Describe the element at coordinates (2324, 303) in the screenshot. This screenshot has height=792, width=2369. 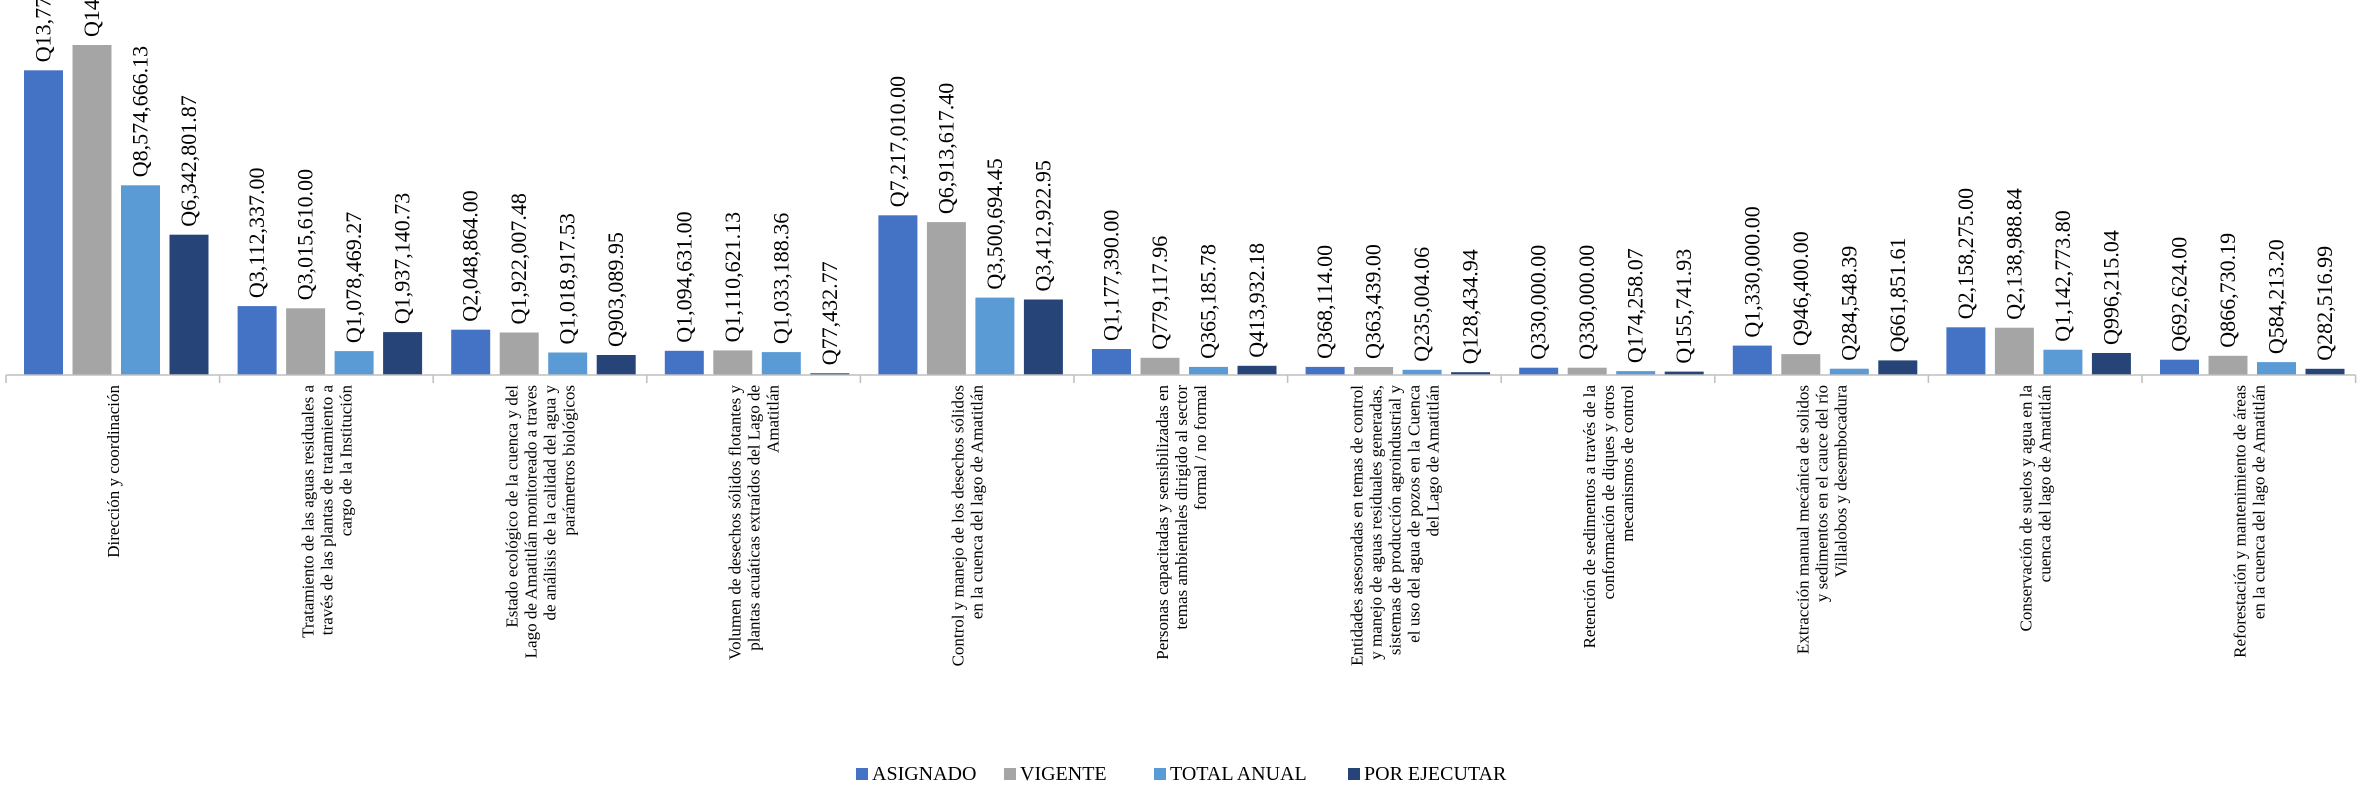
I see `data-label: Q282,516.99` at that location.